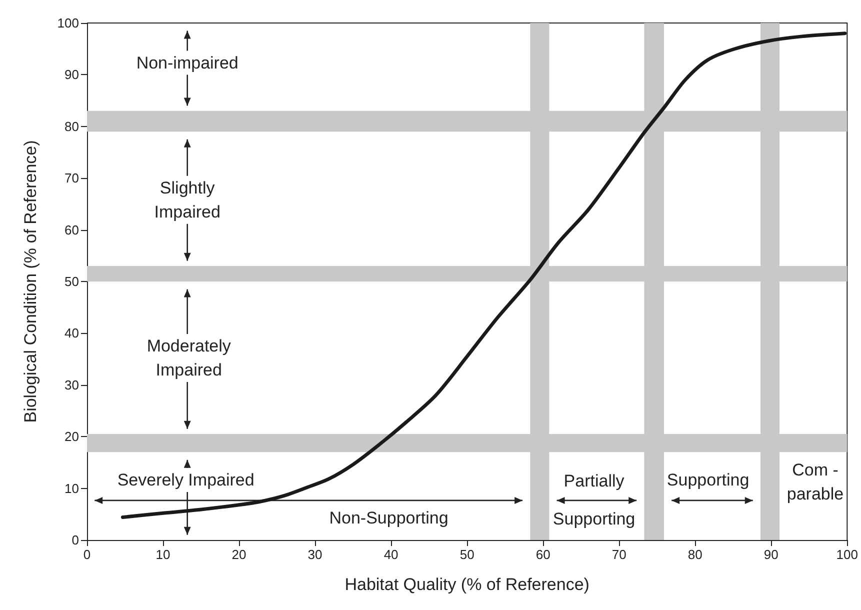  Describe the element at coordinates (71, 74) in the screenshot. I see `y-tick-label: 90` at that location.